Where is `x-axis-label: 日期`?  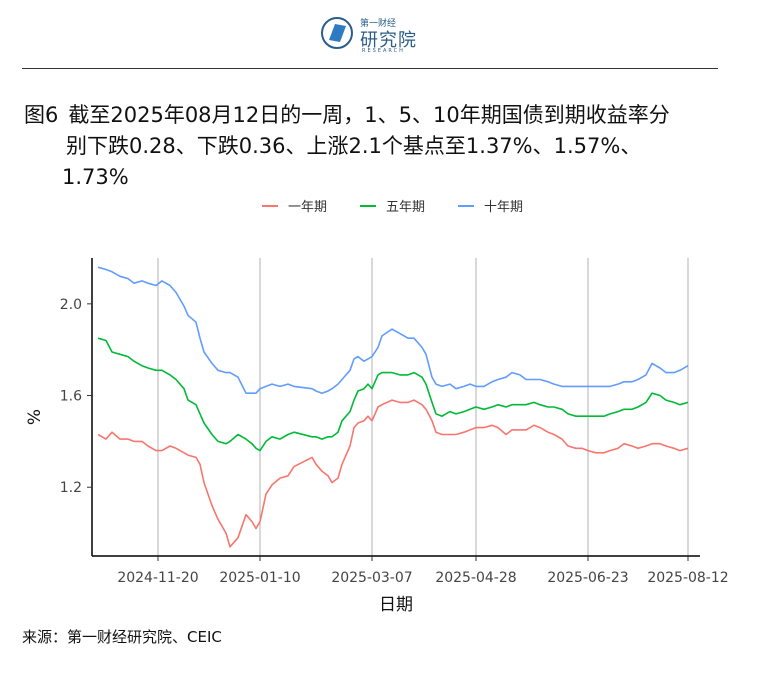
x-axis-label: 日期 is located at coordinates (396, 605).